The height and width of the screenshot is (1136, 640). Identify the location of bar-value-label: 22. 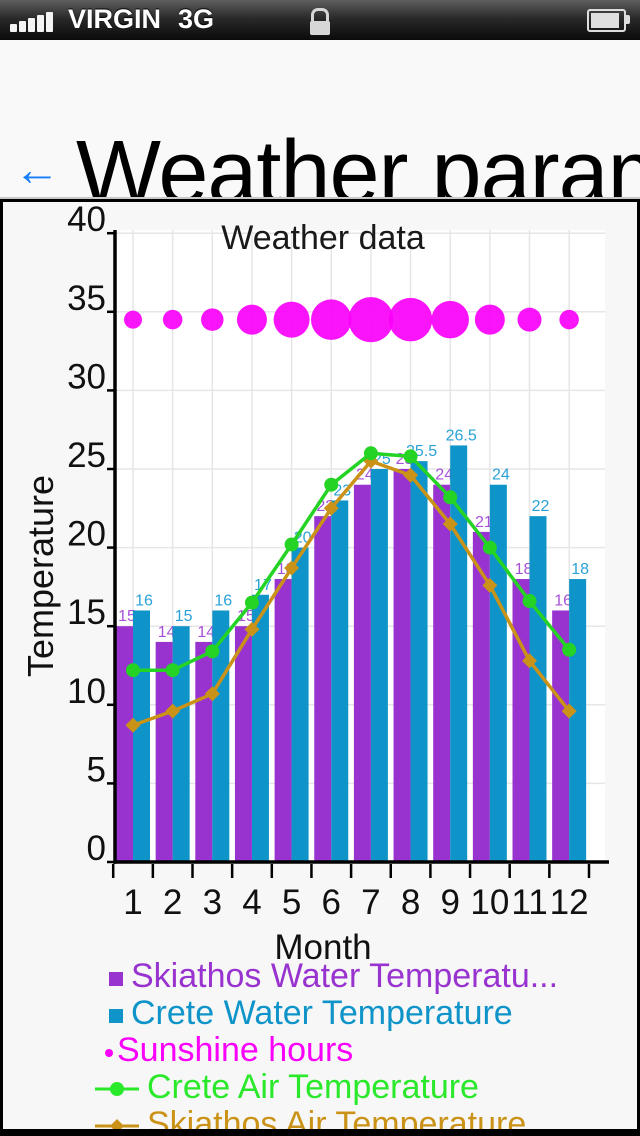
(541, 506).